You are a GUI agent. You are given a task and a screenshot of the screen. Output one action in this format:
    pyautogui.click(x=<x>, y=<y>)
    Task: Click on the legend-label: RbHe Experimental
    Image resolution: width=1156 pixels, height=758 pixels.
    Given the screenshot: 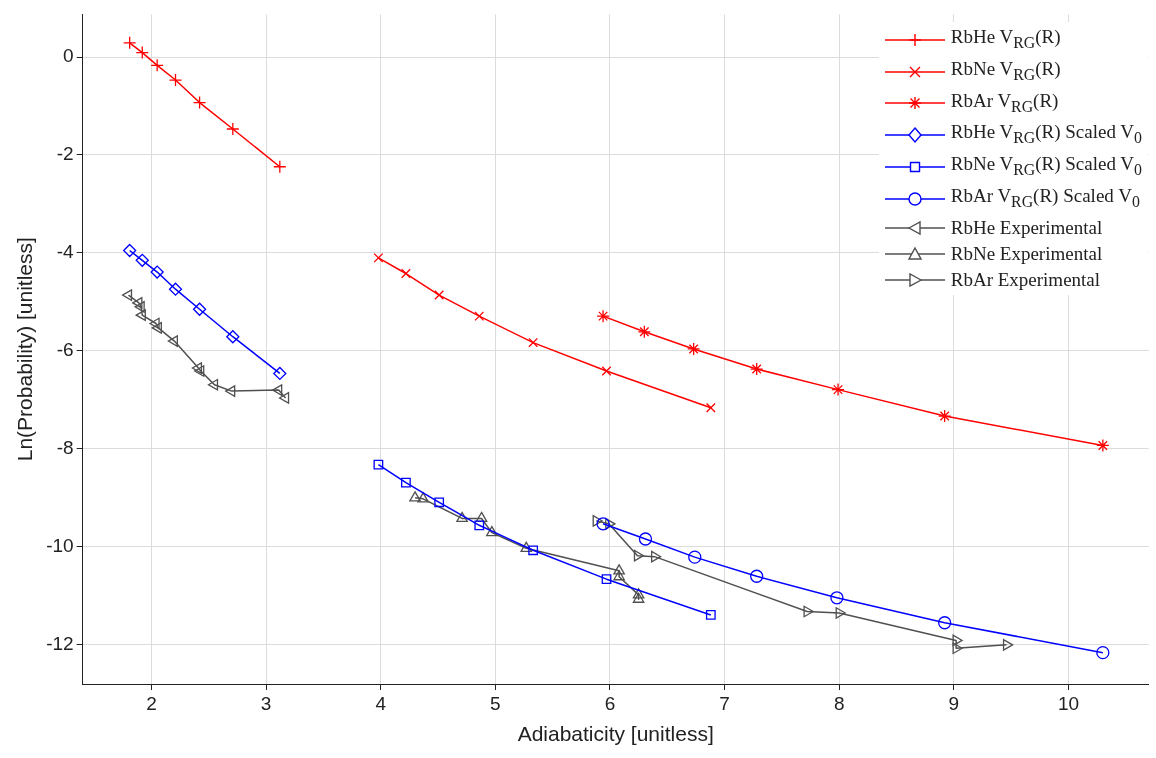 What is the action you would take?
    pyautogui.click(x=1026, y=227)
    